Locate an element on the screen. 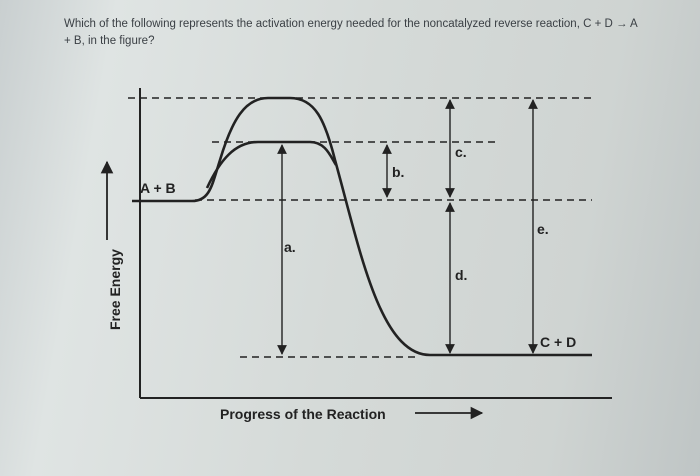  option-label: b. is located at coordinates (398, 172).